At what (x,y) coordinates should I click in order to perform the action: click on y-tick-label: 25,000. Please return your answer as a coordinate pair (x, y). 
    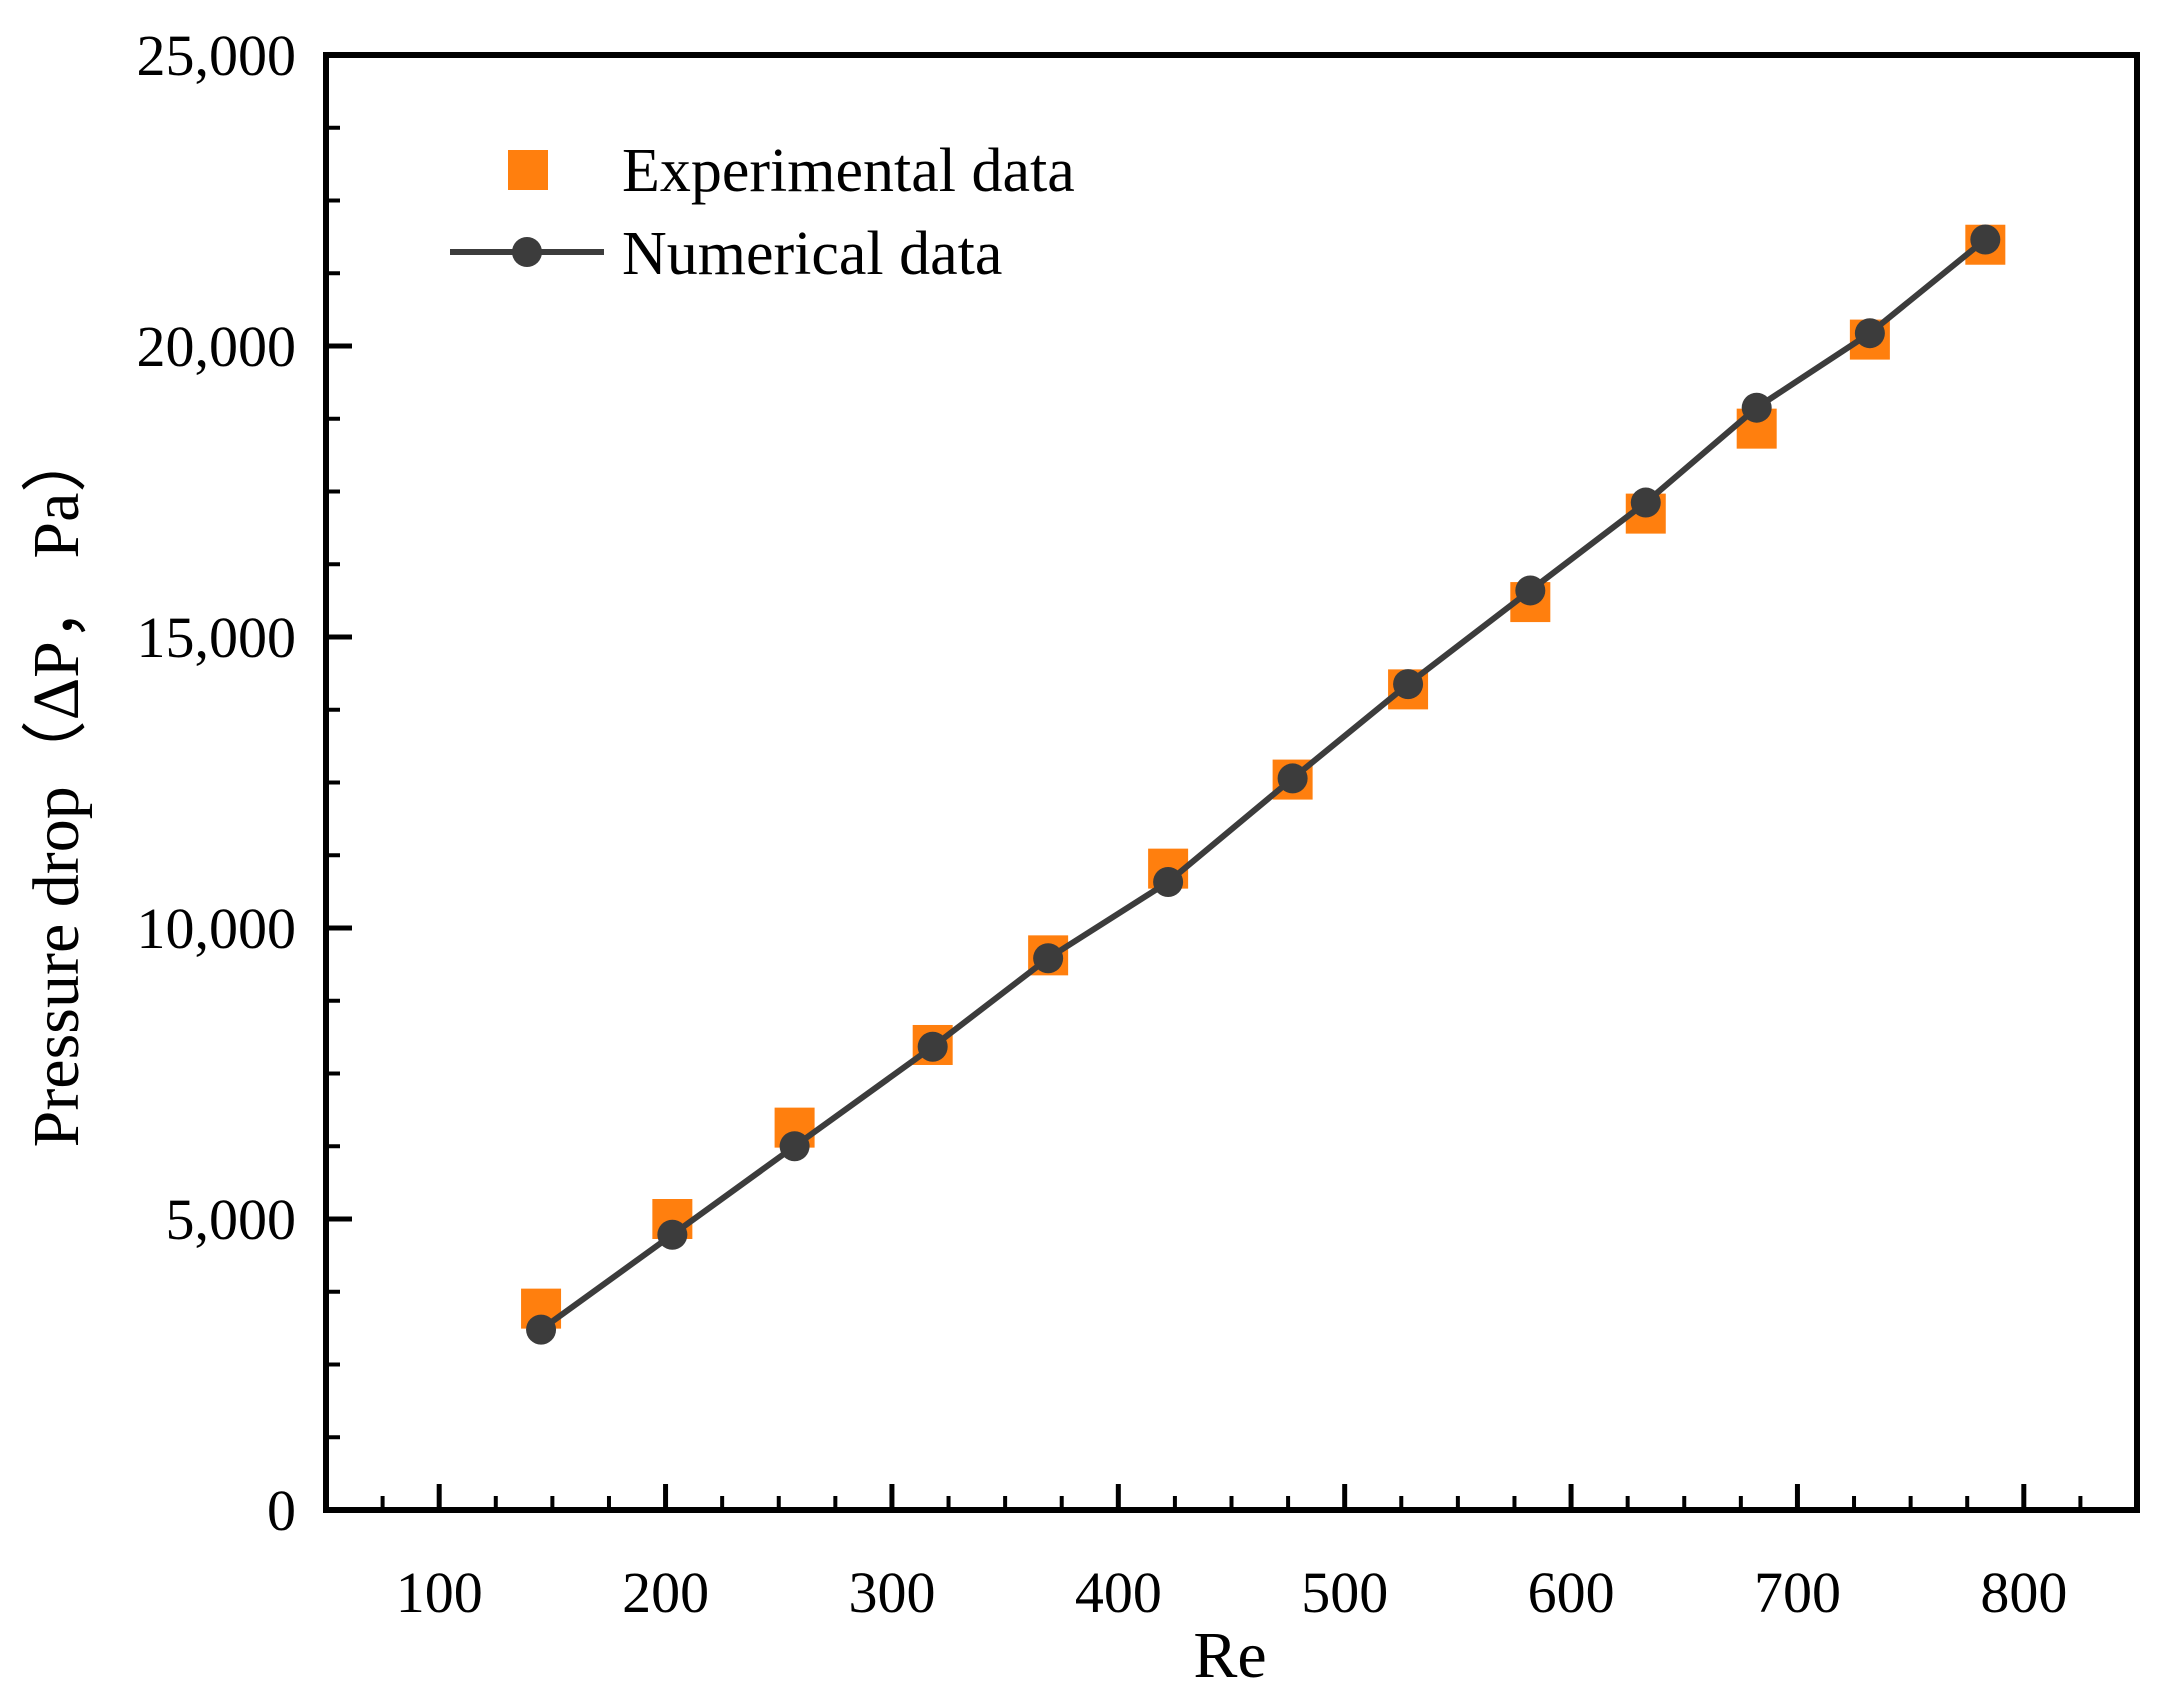
    Looking at the image, I should click on (217, 55).